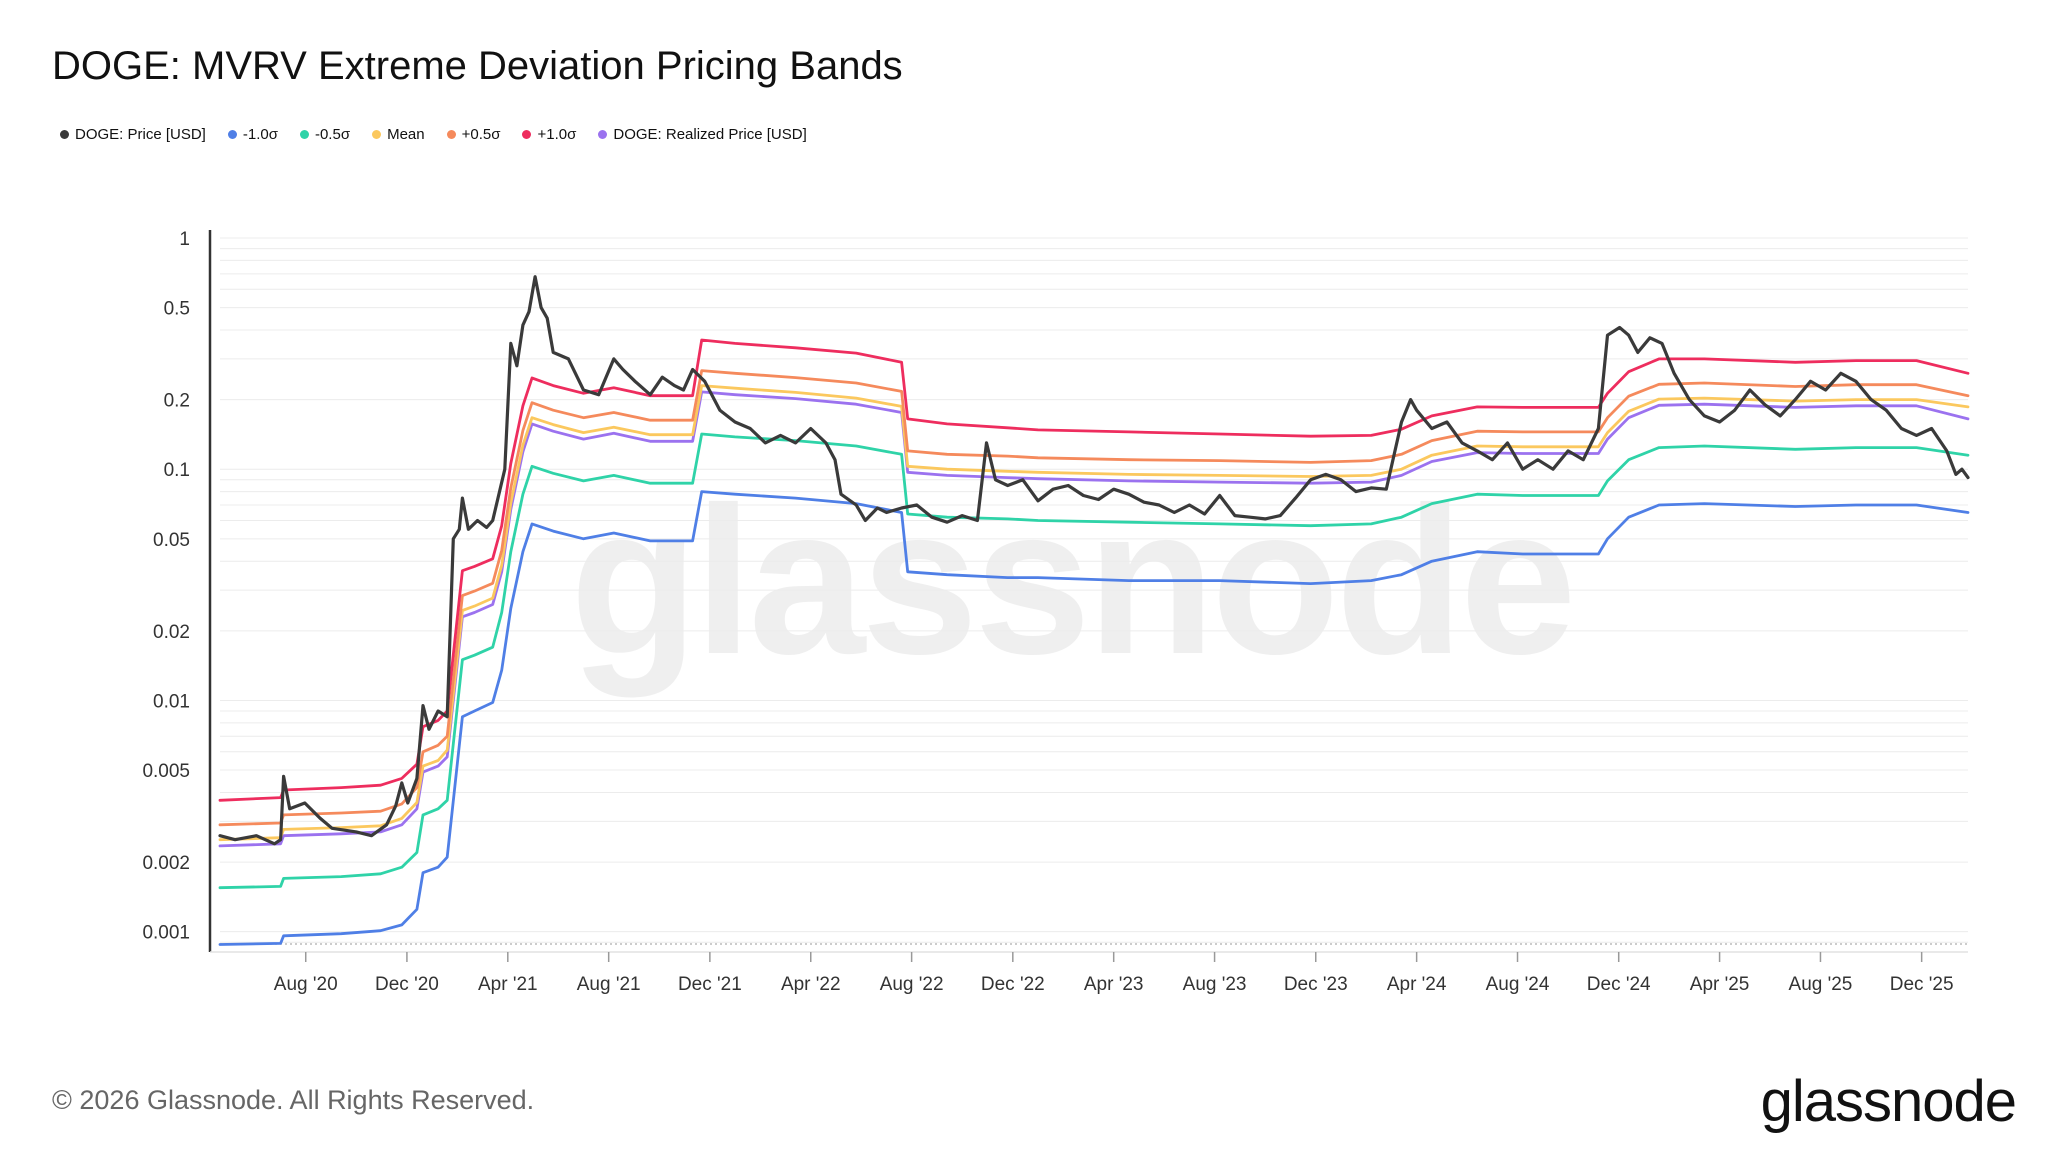 This screenshot has width=2048, height=1152. I want to click on y-tick-label: 0.001, so click(166, 933).